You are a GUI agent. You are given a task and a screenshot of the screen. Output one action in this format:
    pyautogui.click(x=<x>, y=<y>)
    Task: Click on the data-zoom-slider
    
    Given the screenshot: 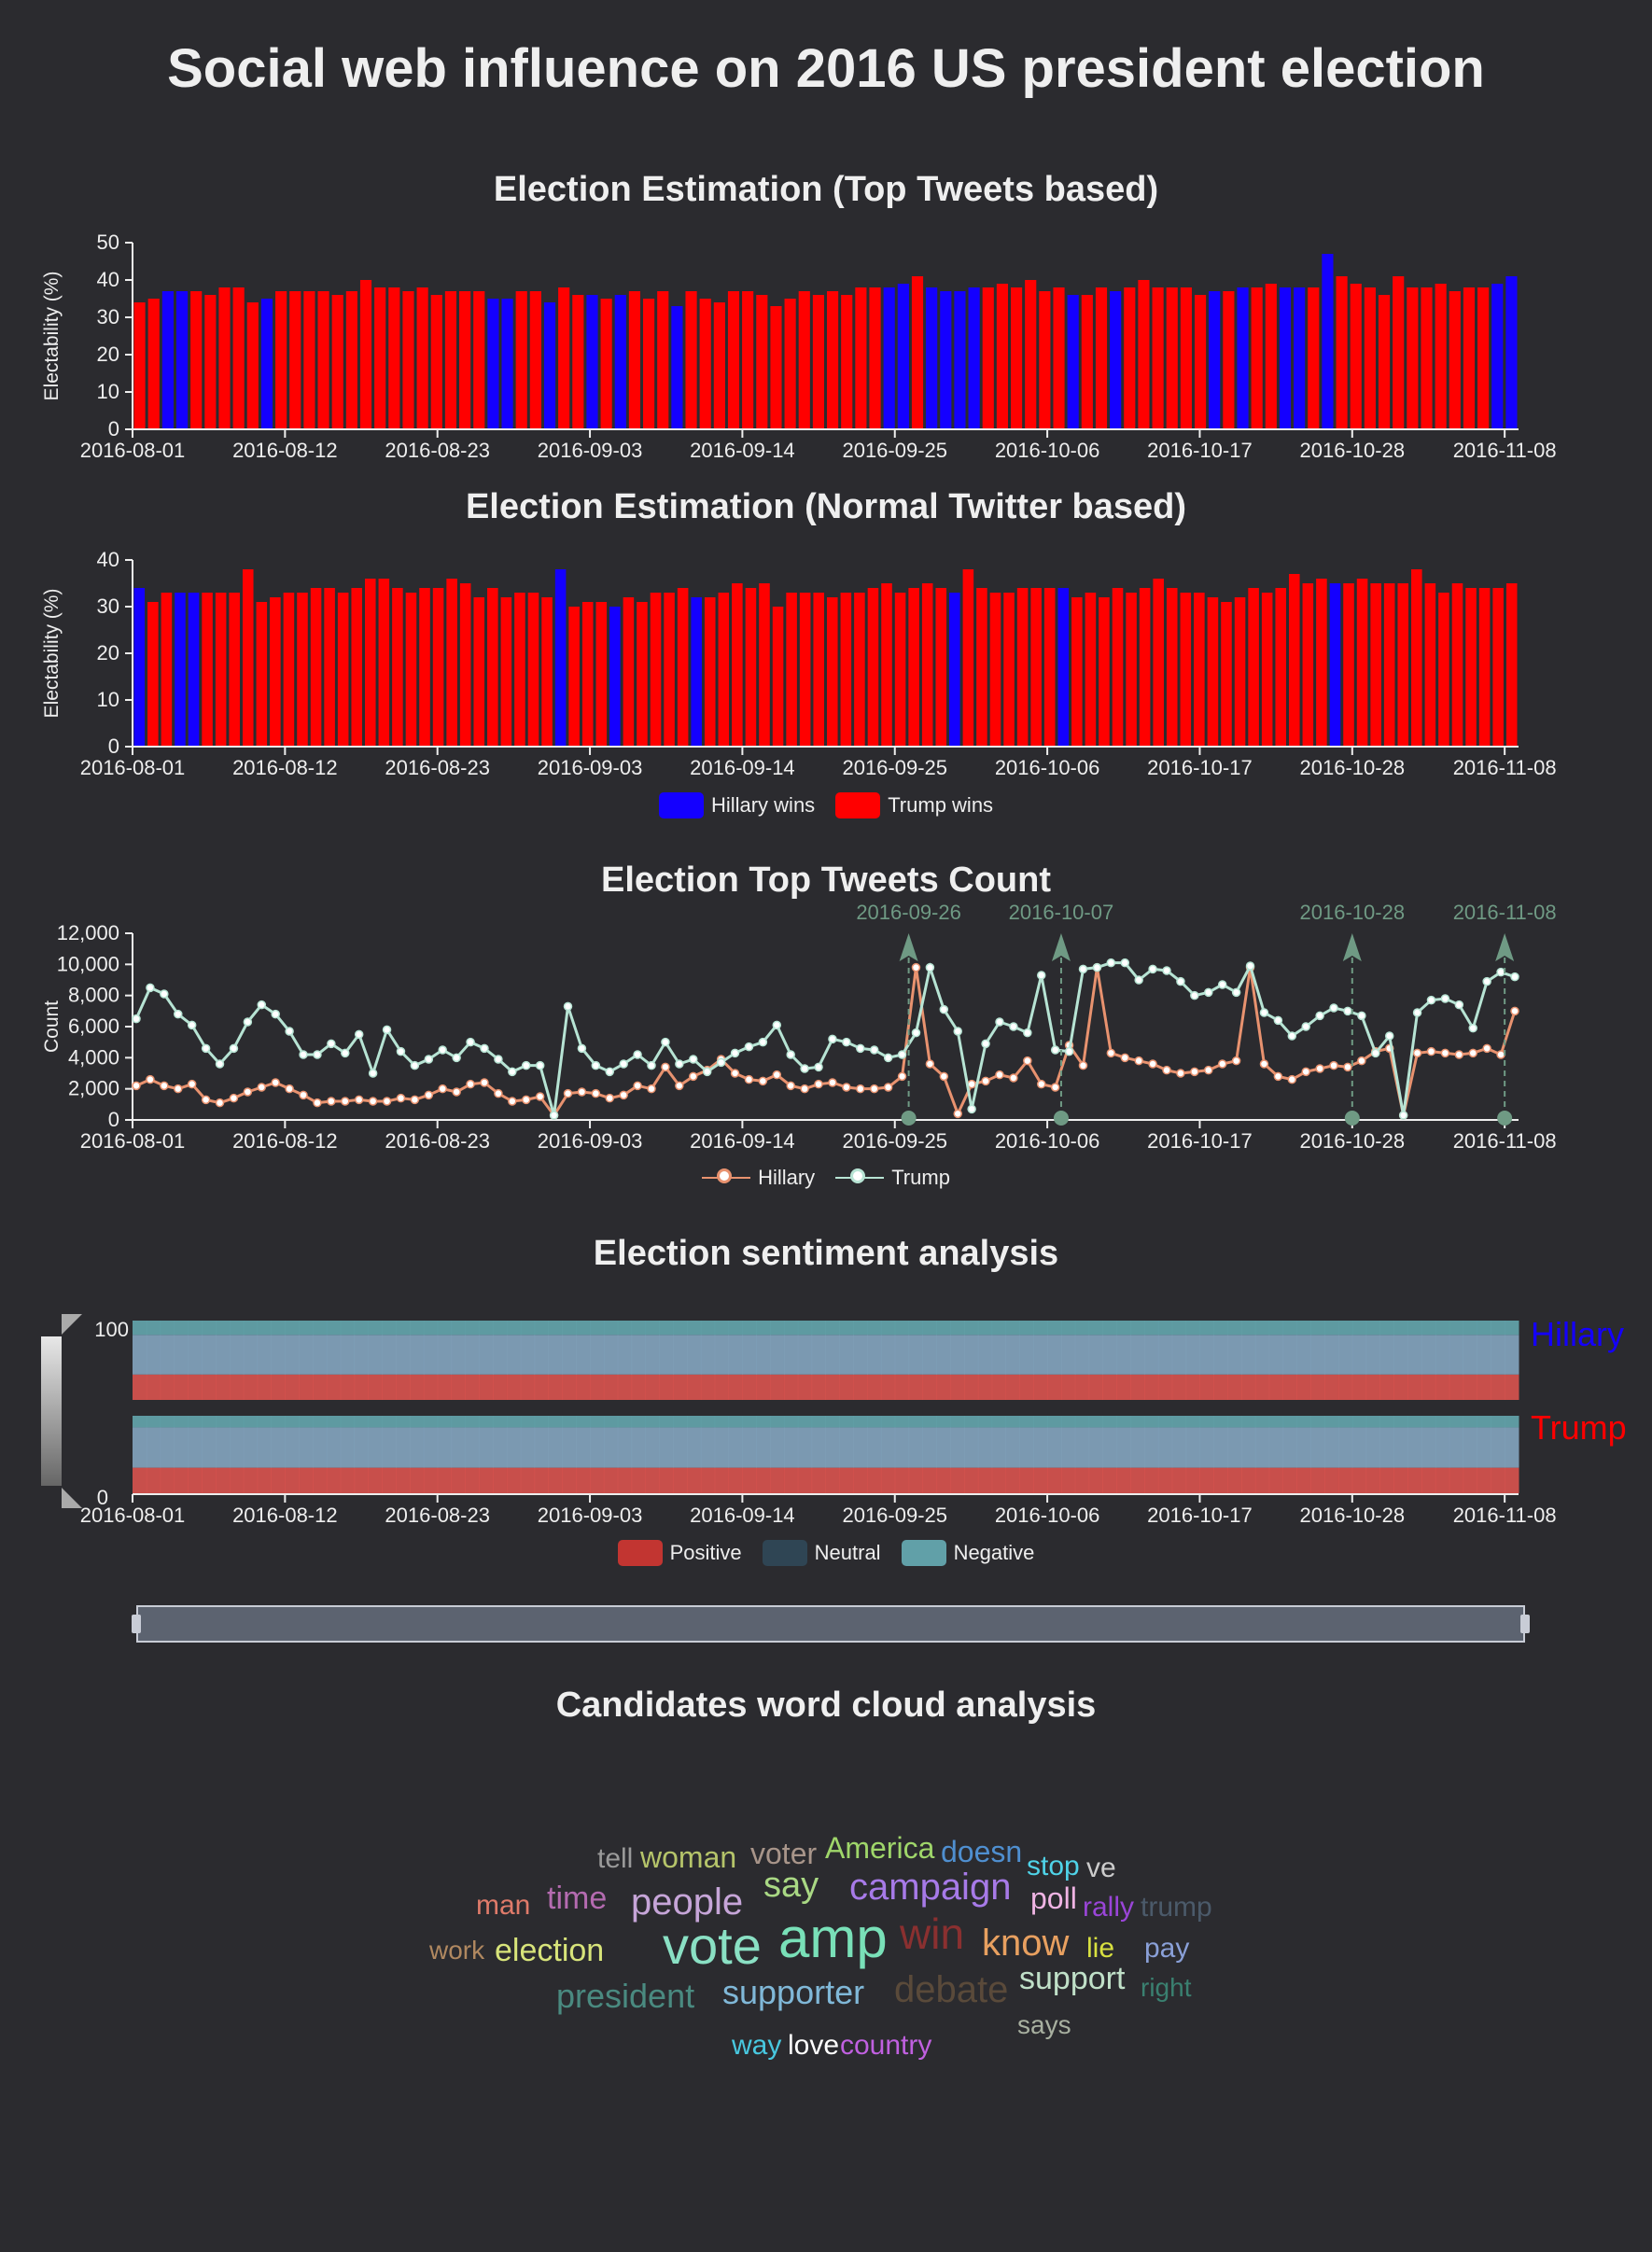 What is the action you would take?
    pyautogui.click(x=831, y=1624)
    